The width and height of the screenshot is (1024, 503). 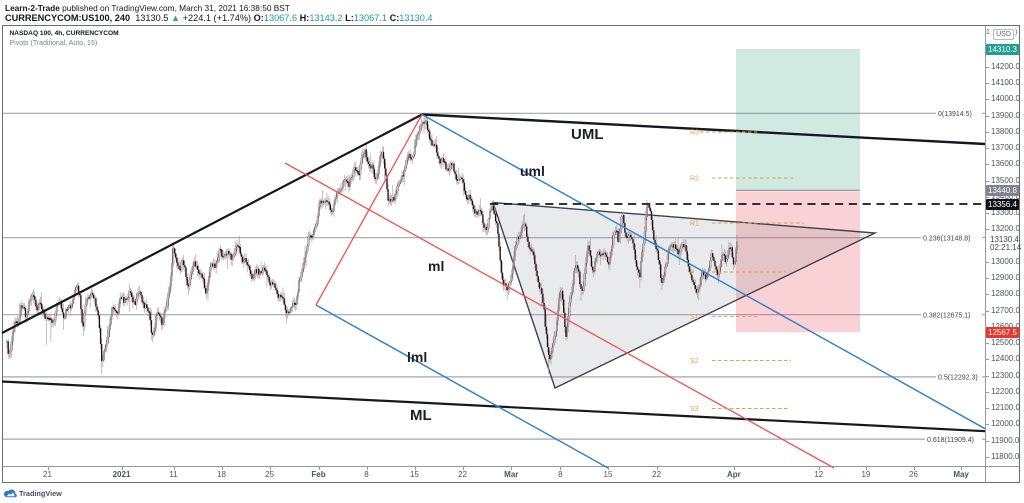 What do you see at coordinates (436, 266) in the screenshot?
I see `svg-text: ml` at bounding box center [436, 266].